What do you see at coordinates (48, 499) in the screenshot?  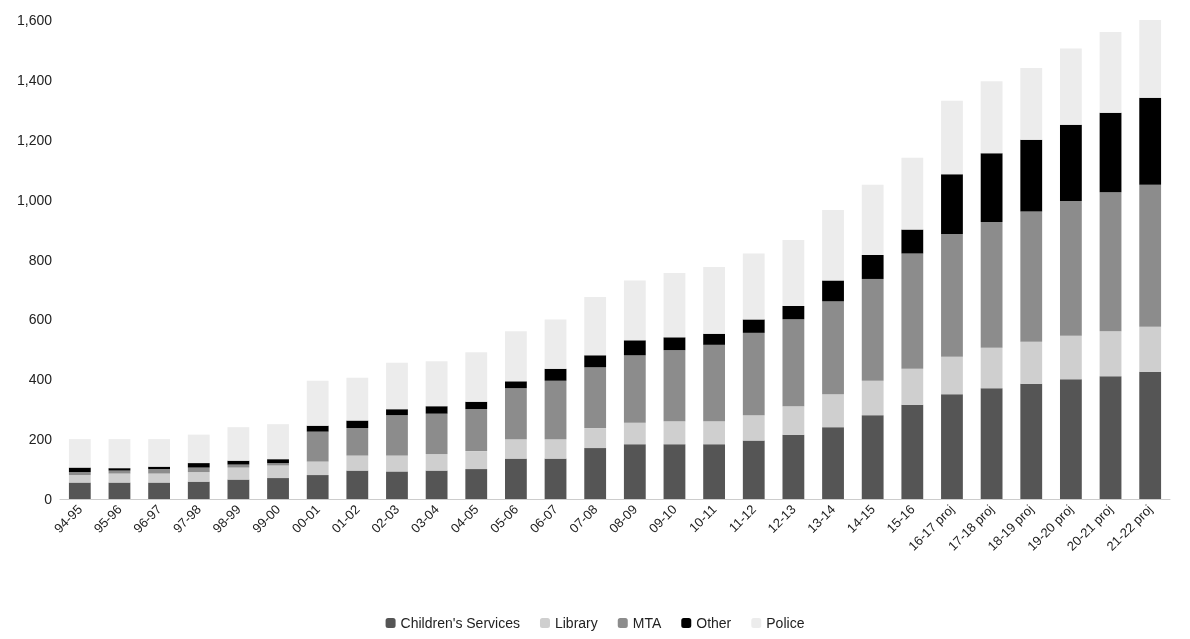 I see `y-tick-label: 0` at bounding box center [48, 499].